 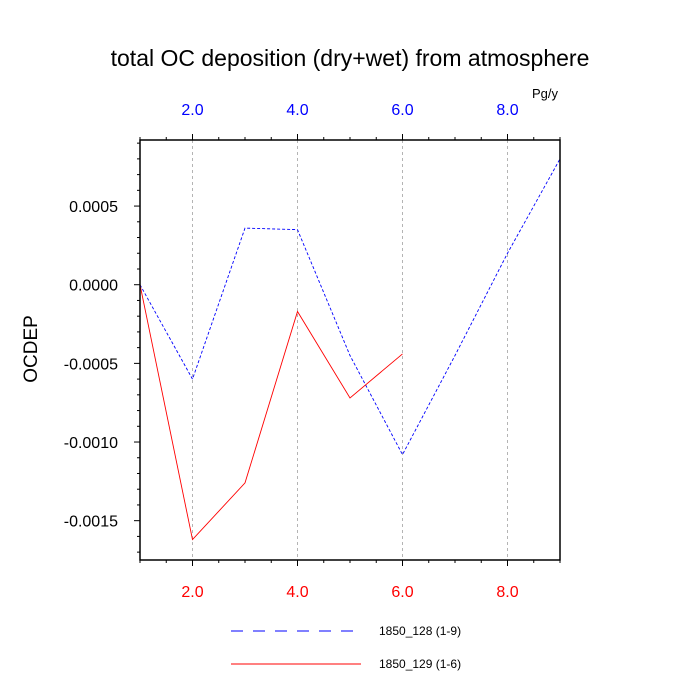 What do you see at coordinates (507, 110) in the screenshot?
I see `x-tick-label-top: 8.0` at bounding box center [507, 110].